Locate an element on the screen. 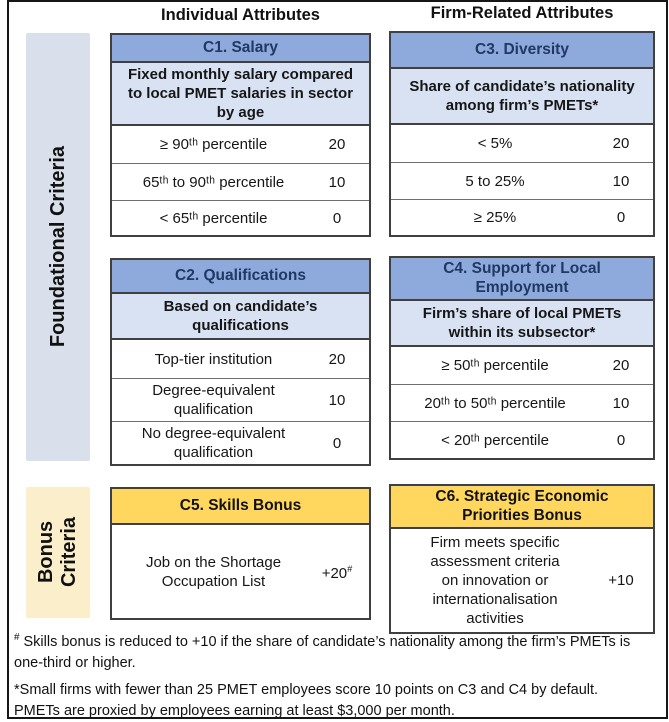  table-c4-row-3: < 20ᵗʰ percentile 0 is located at coordinates (522, 439).